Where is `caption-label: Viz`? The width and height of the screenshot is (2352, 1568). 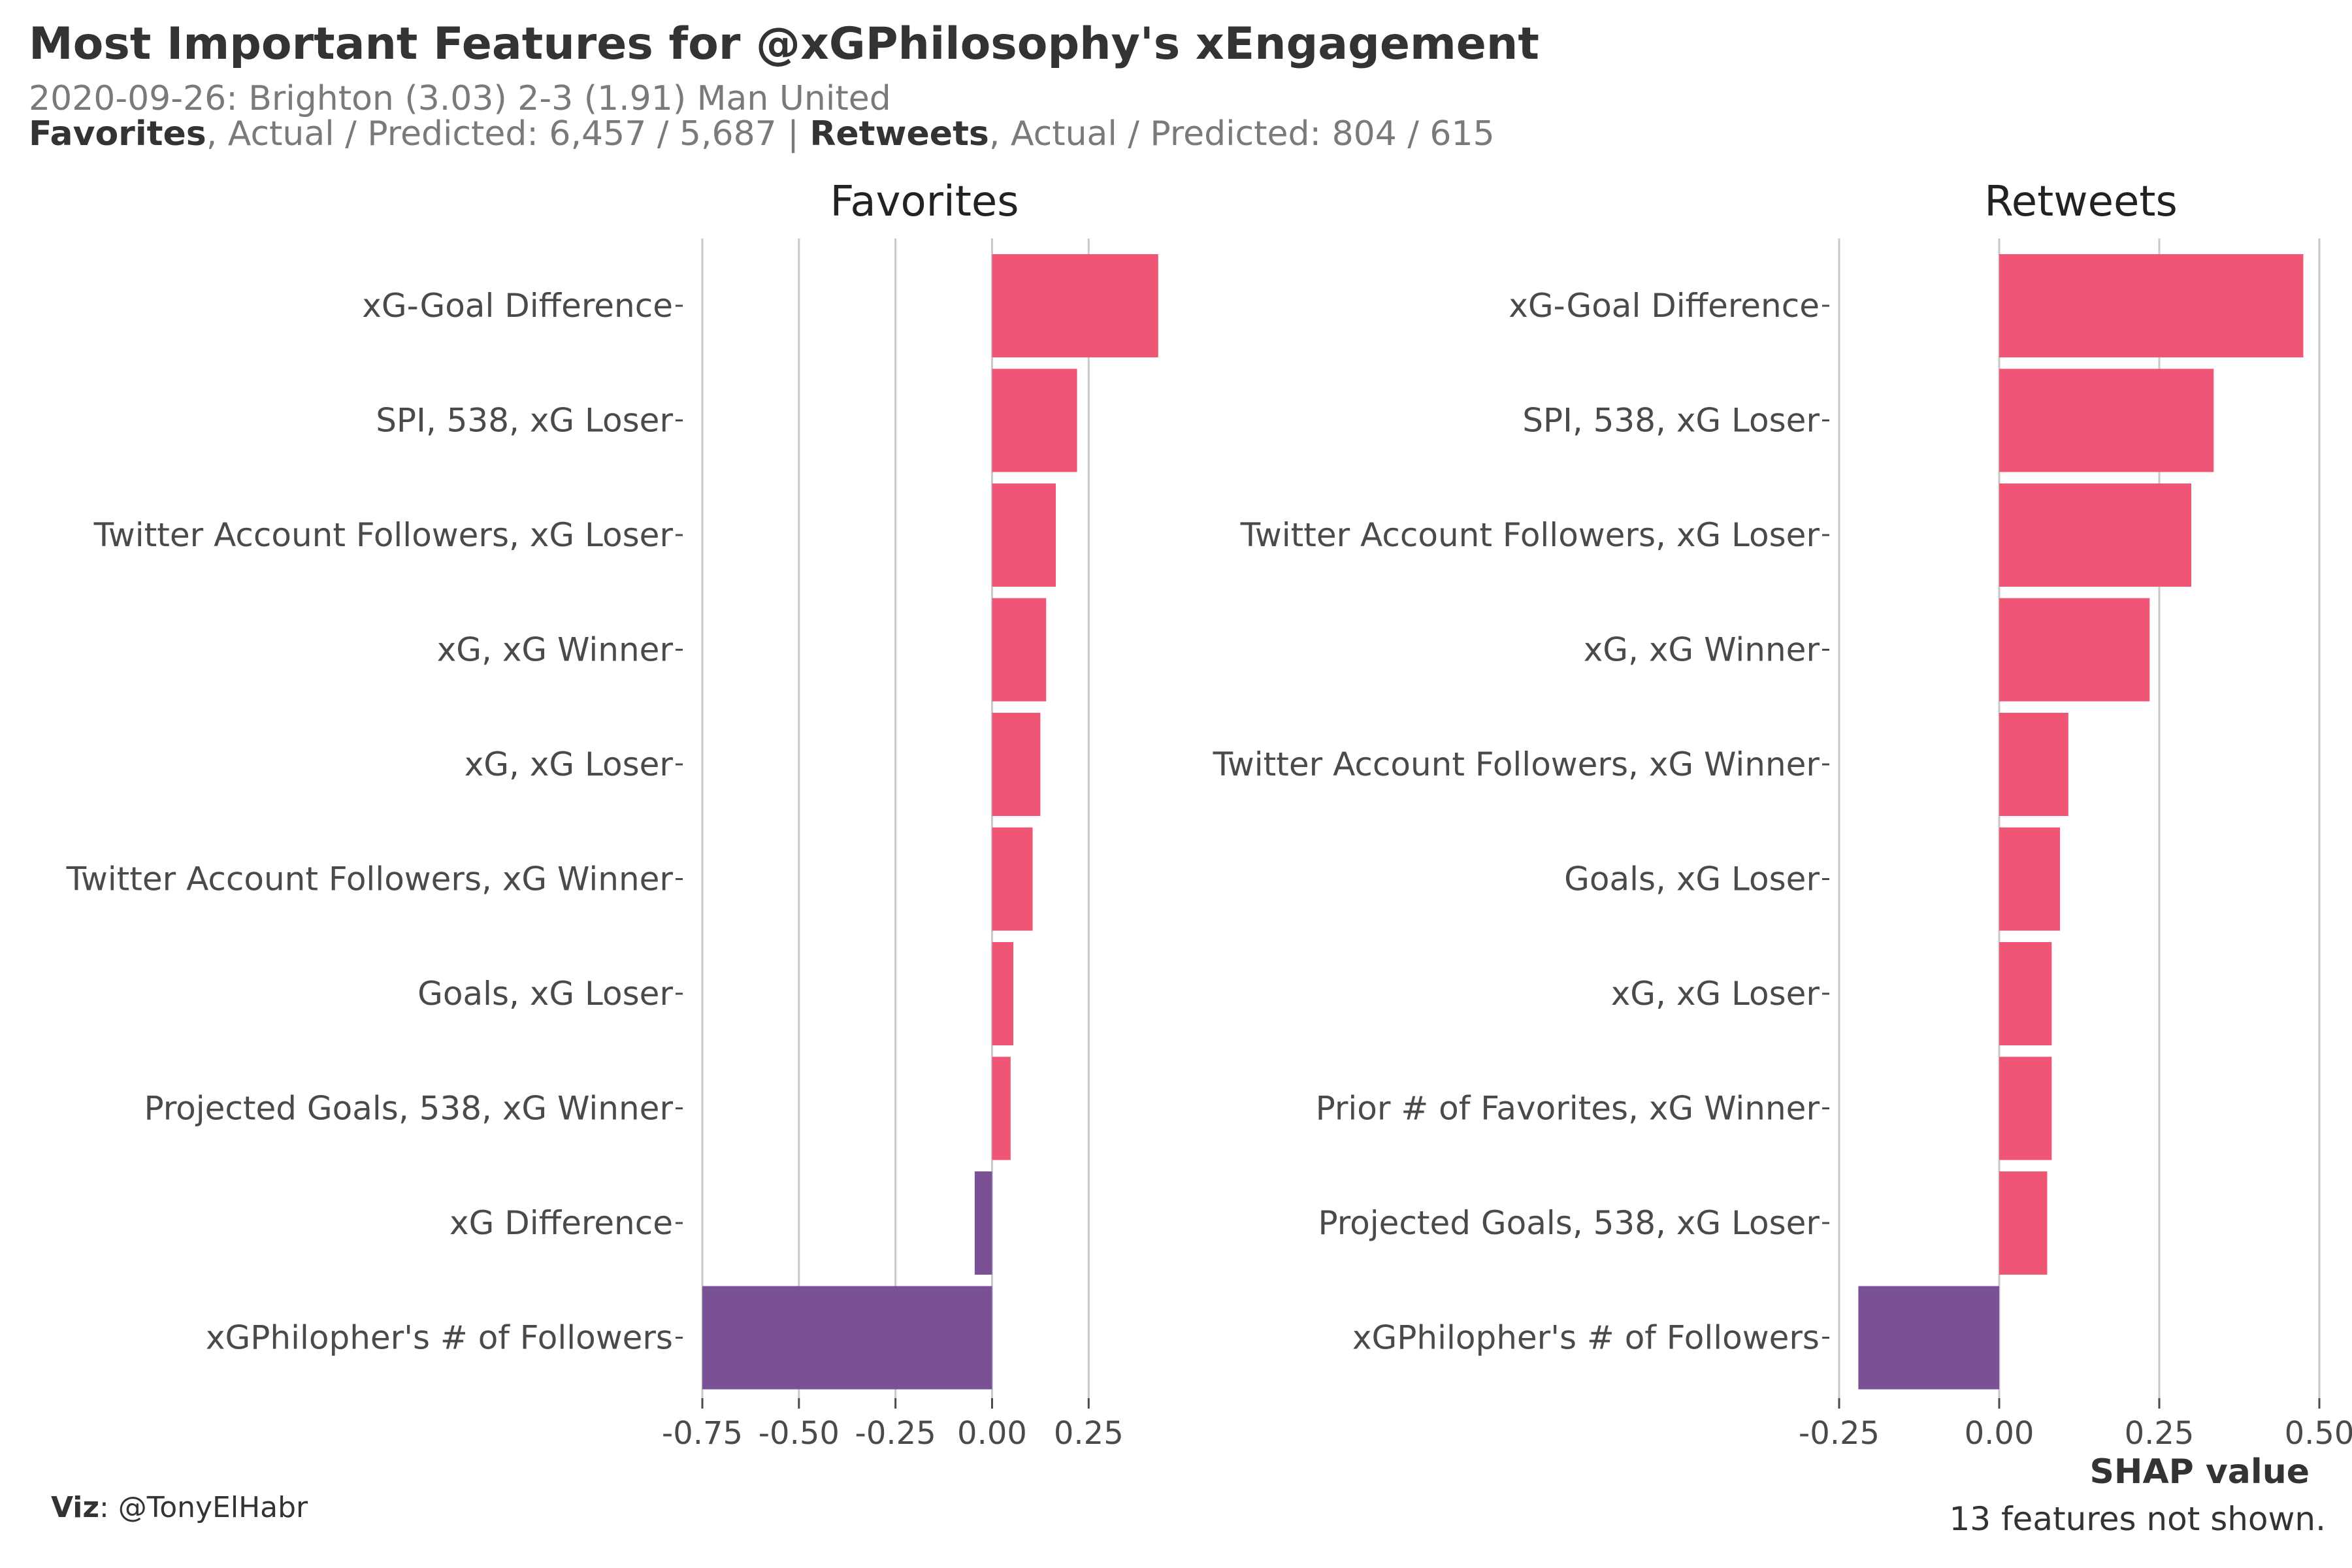
caption-label: Viz is located at coordinates (75, 1507).